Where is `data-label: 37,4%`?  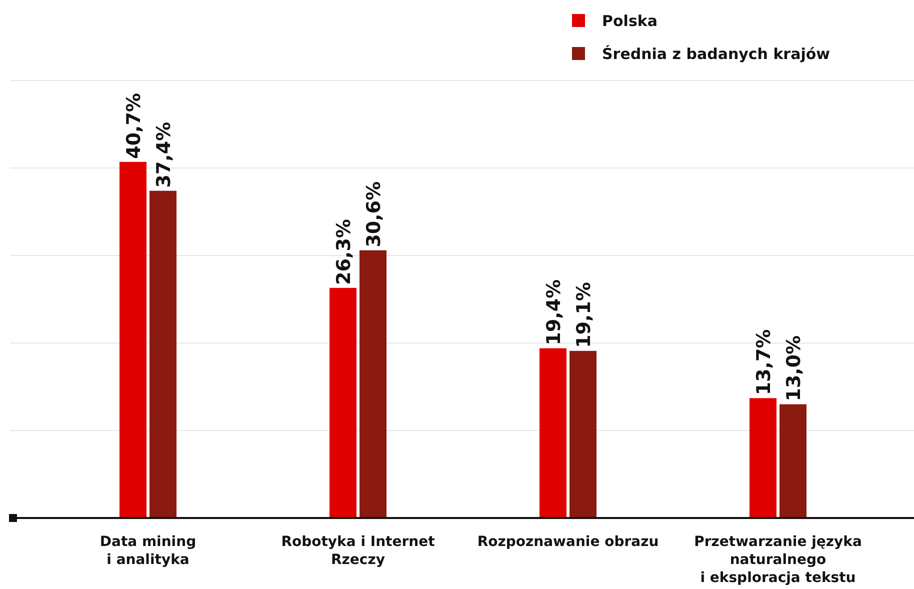
data-label: 37,4% is located at coordinates (164, 155).